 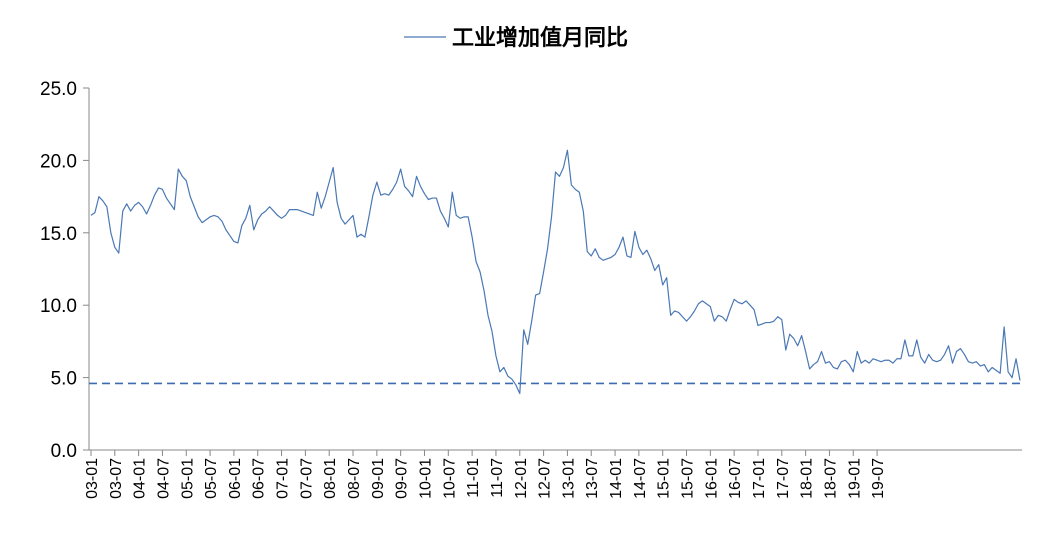 What do you see at coordinates (163, 478) in the screenshot?
I see `x-tick-label: 04-07` at bounding box center [163, 478].